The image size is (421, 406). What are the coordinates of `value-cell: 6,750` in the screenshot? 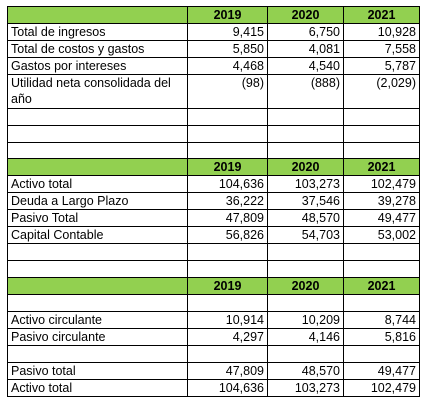 It's located at (305, 32).